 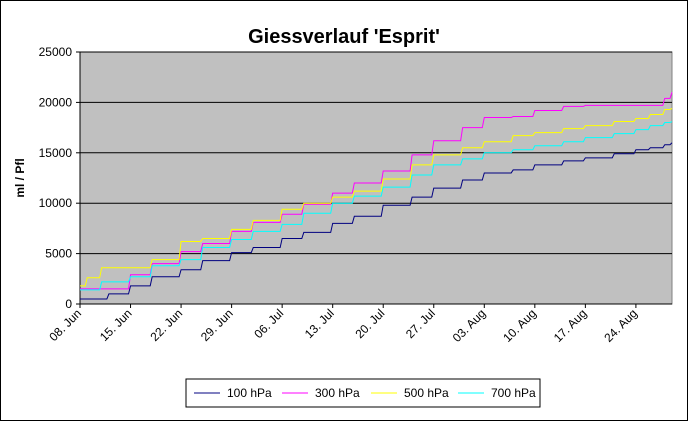 I want to click on x-tick-label: 13. Jul, so click(x=319, y=323).